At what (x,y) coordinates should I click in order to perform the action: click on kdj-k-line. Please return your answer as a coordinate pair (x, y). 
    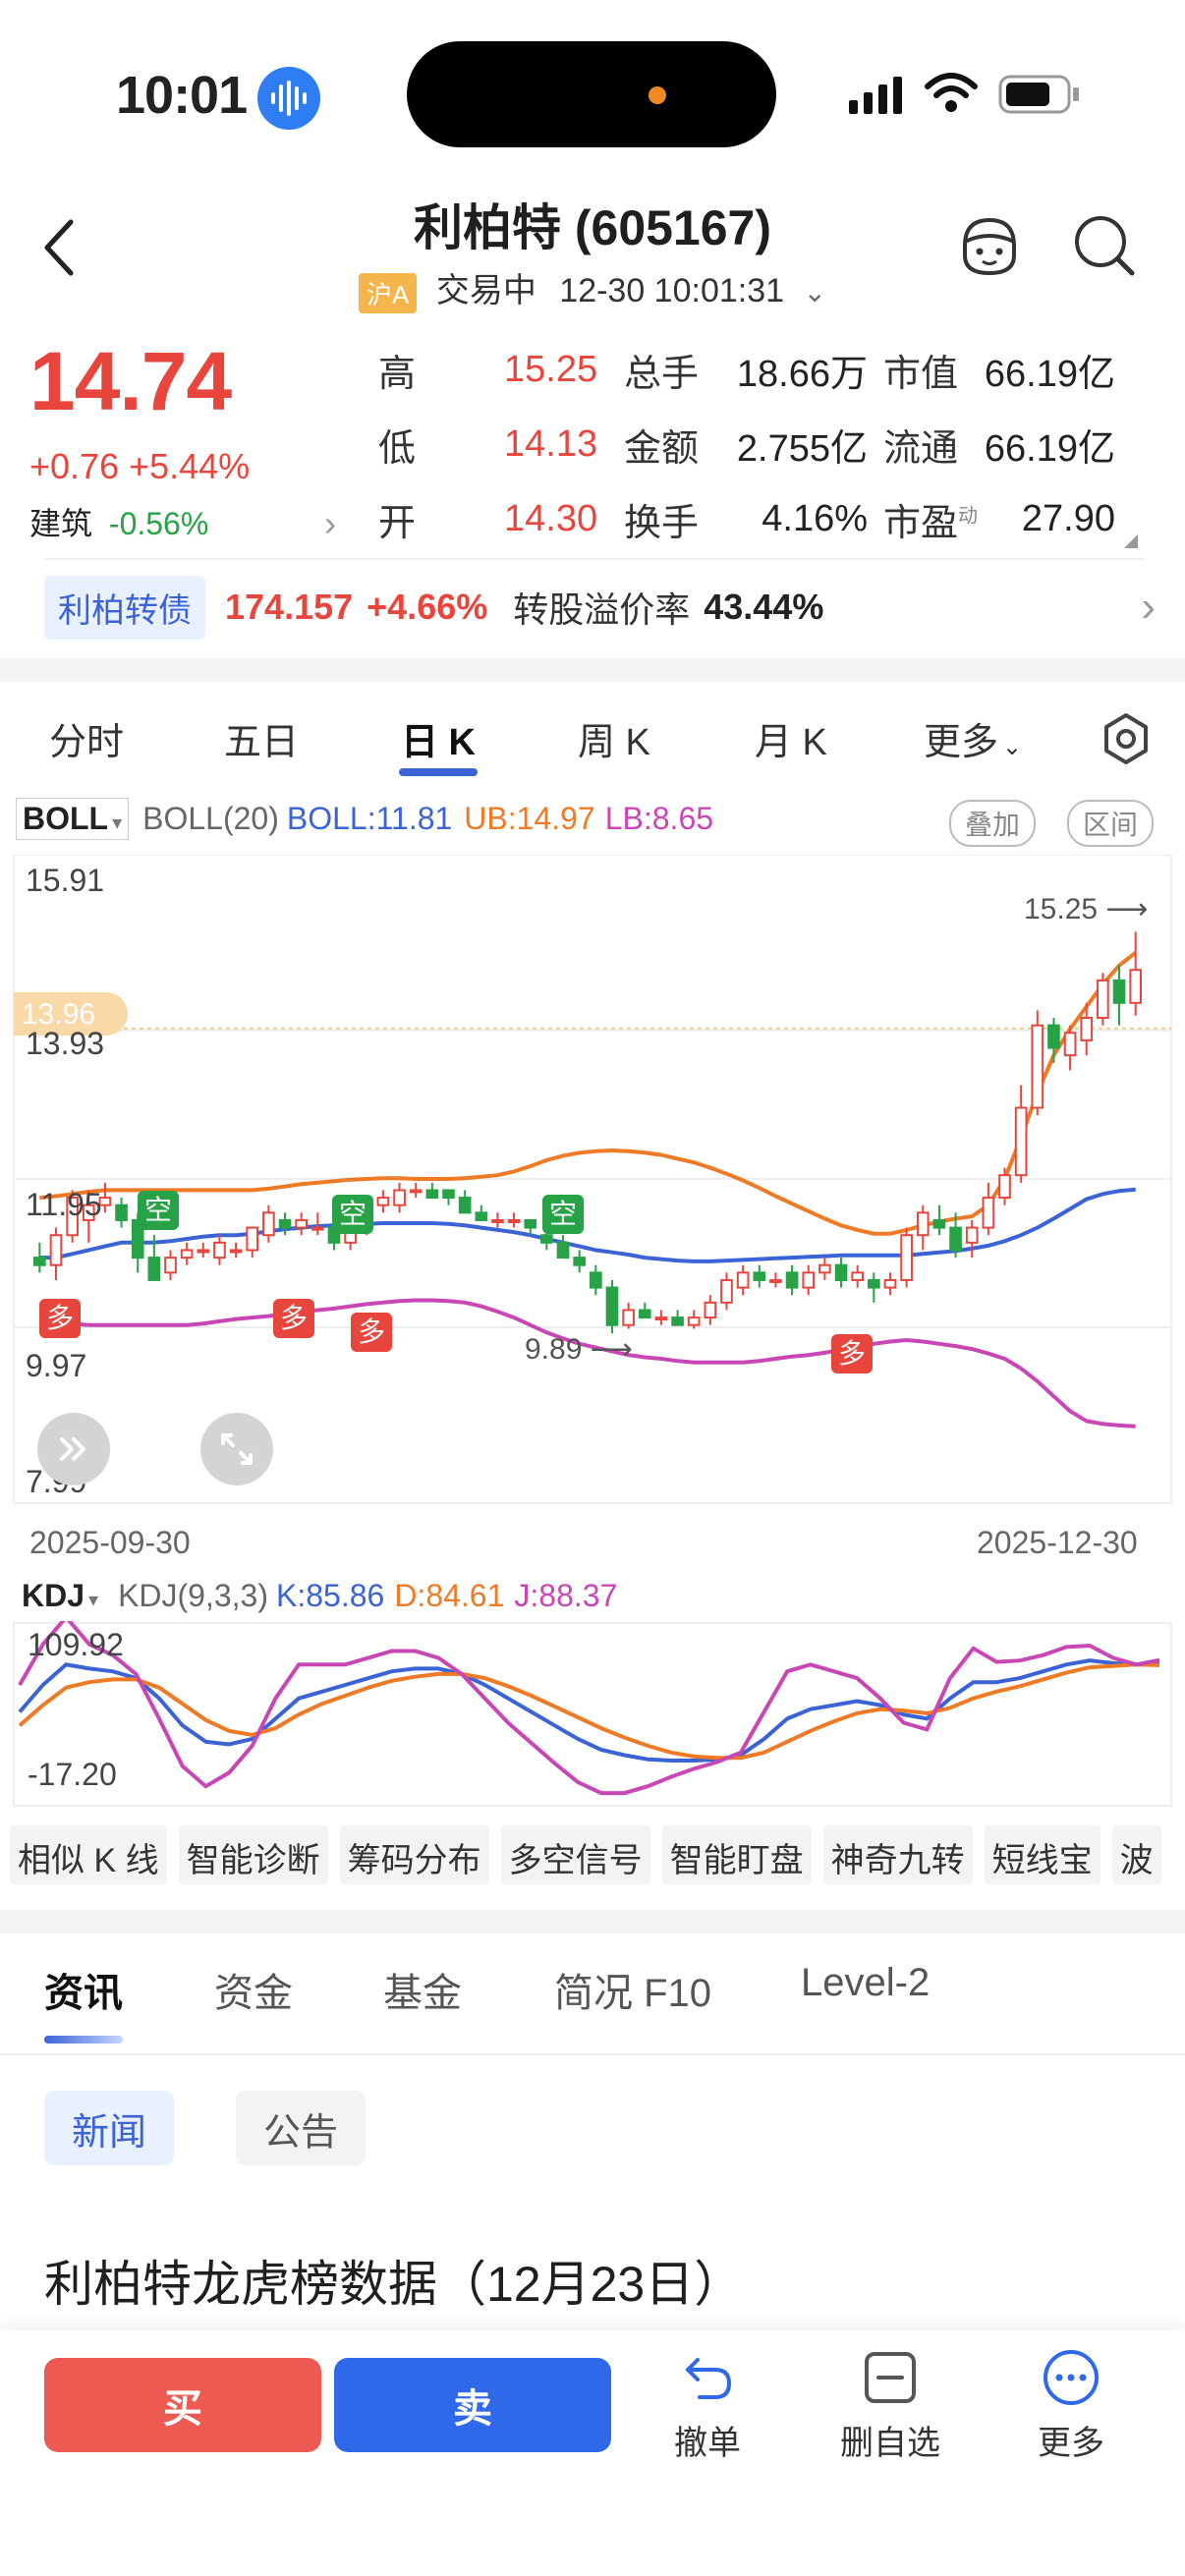
    Looking at the image, I should click on (589, 1710).